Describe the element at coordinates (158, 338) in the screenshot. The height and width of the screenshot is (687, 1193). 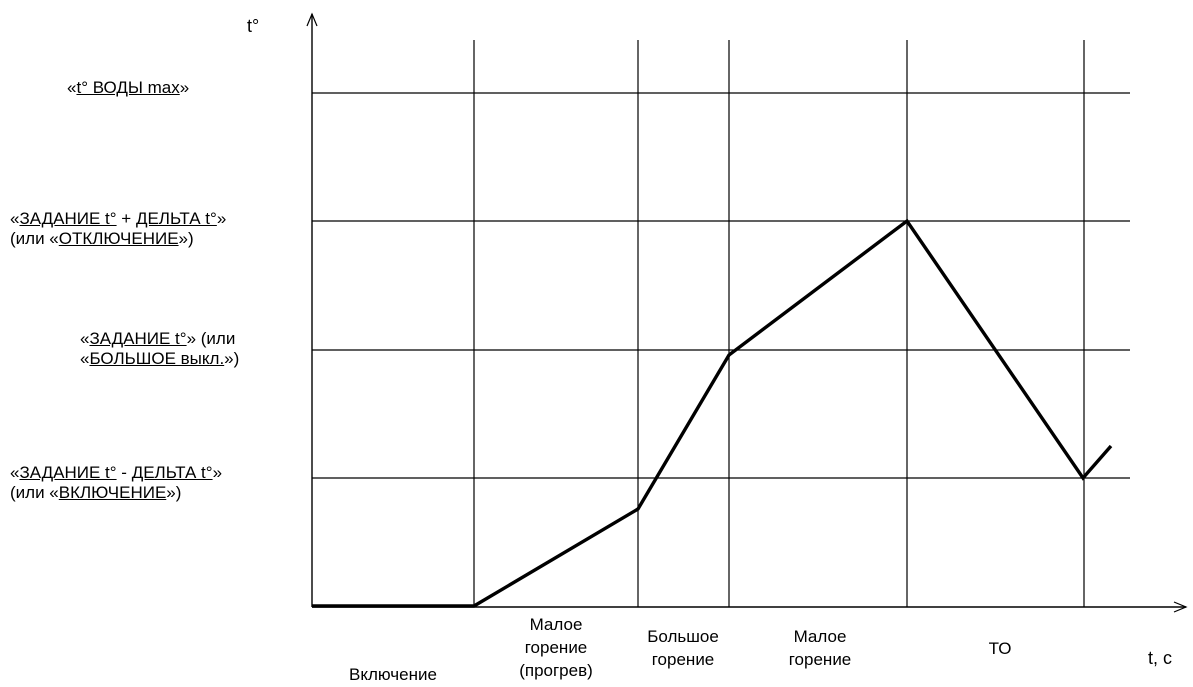
I see `label-setpoint-line1: «ЗАДАНИЕ t°» (или` at that location.